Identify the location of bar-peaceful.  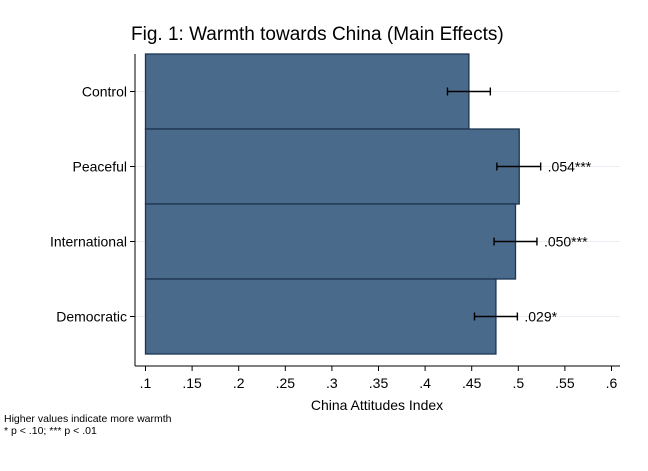
(332, 166).